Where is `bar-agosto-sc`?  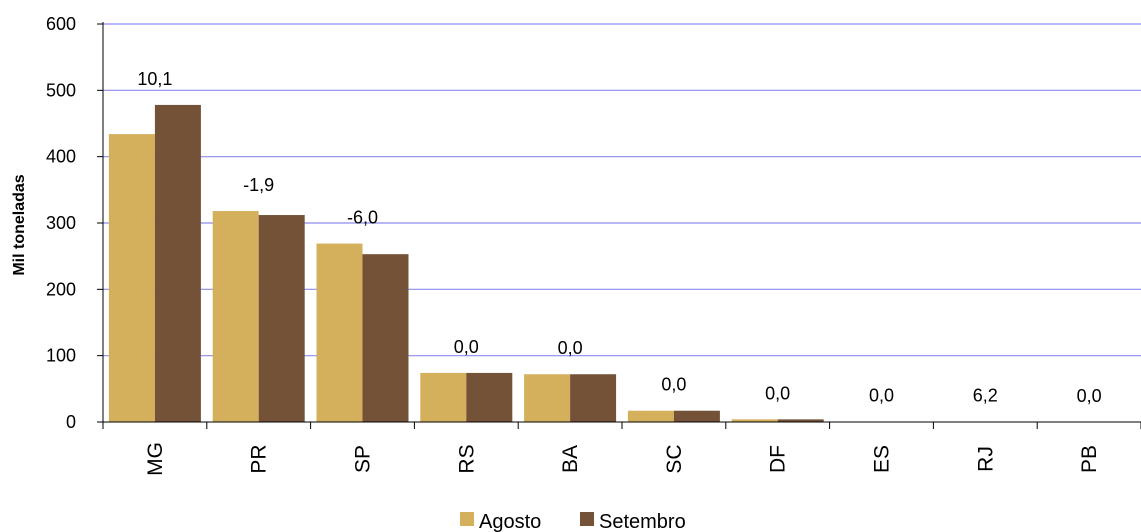
bar-agosto-sc is located at coordinates (650, 416).